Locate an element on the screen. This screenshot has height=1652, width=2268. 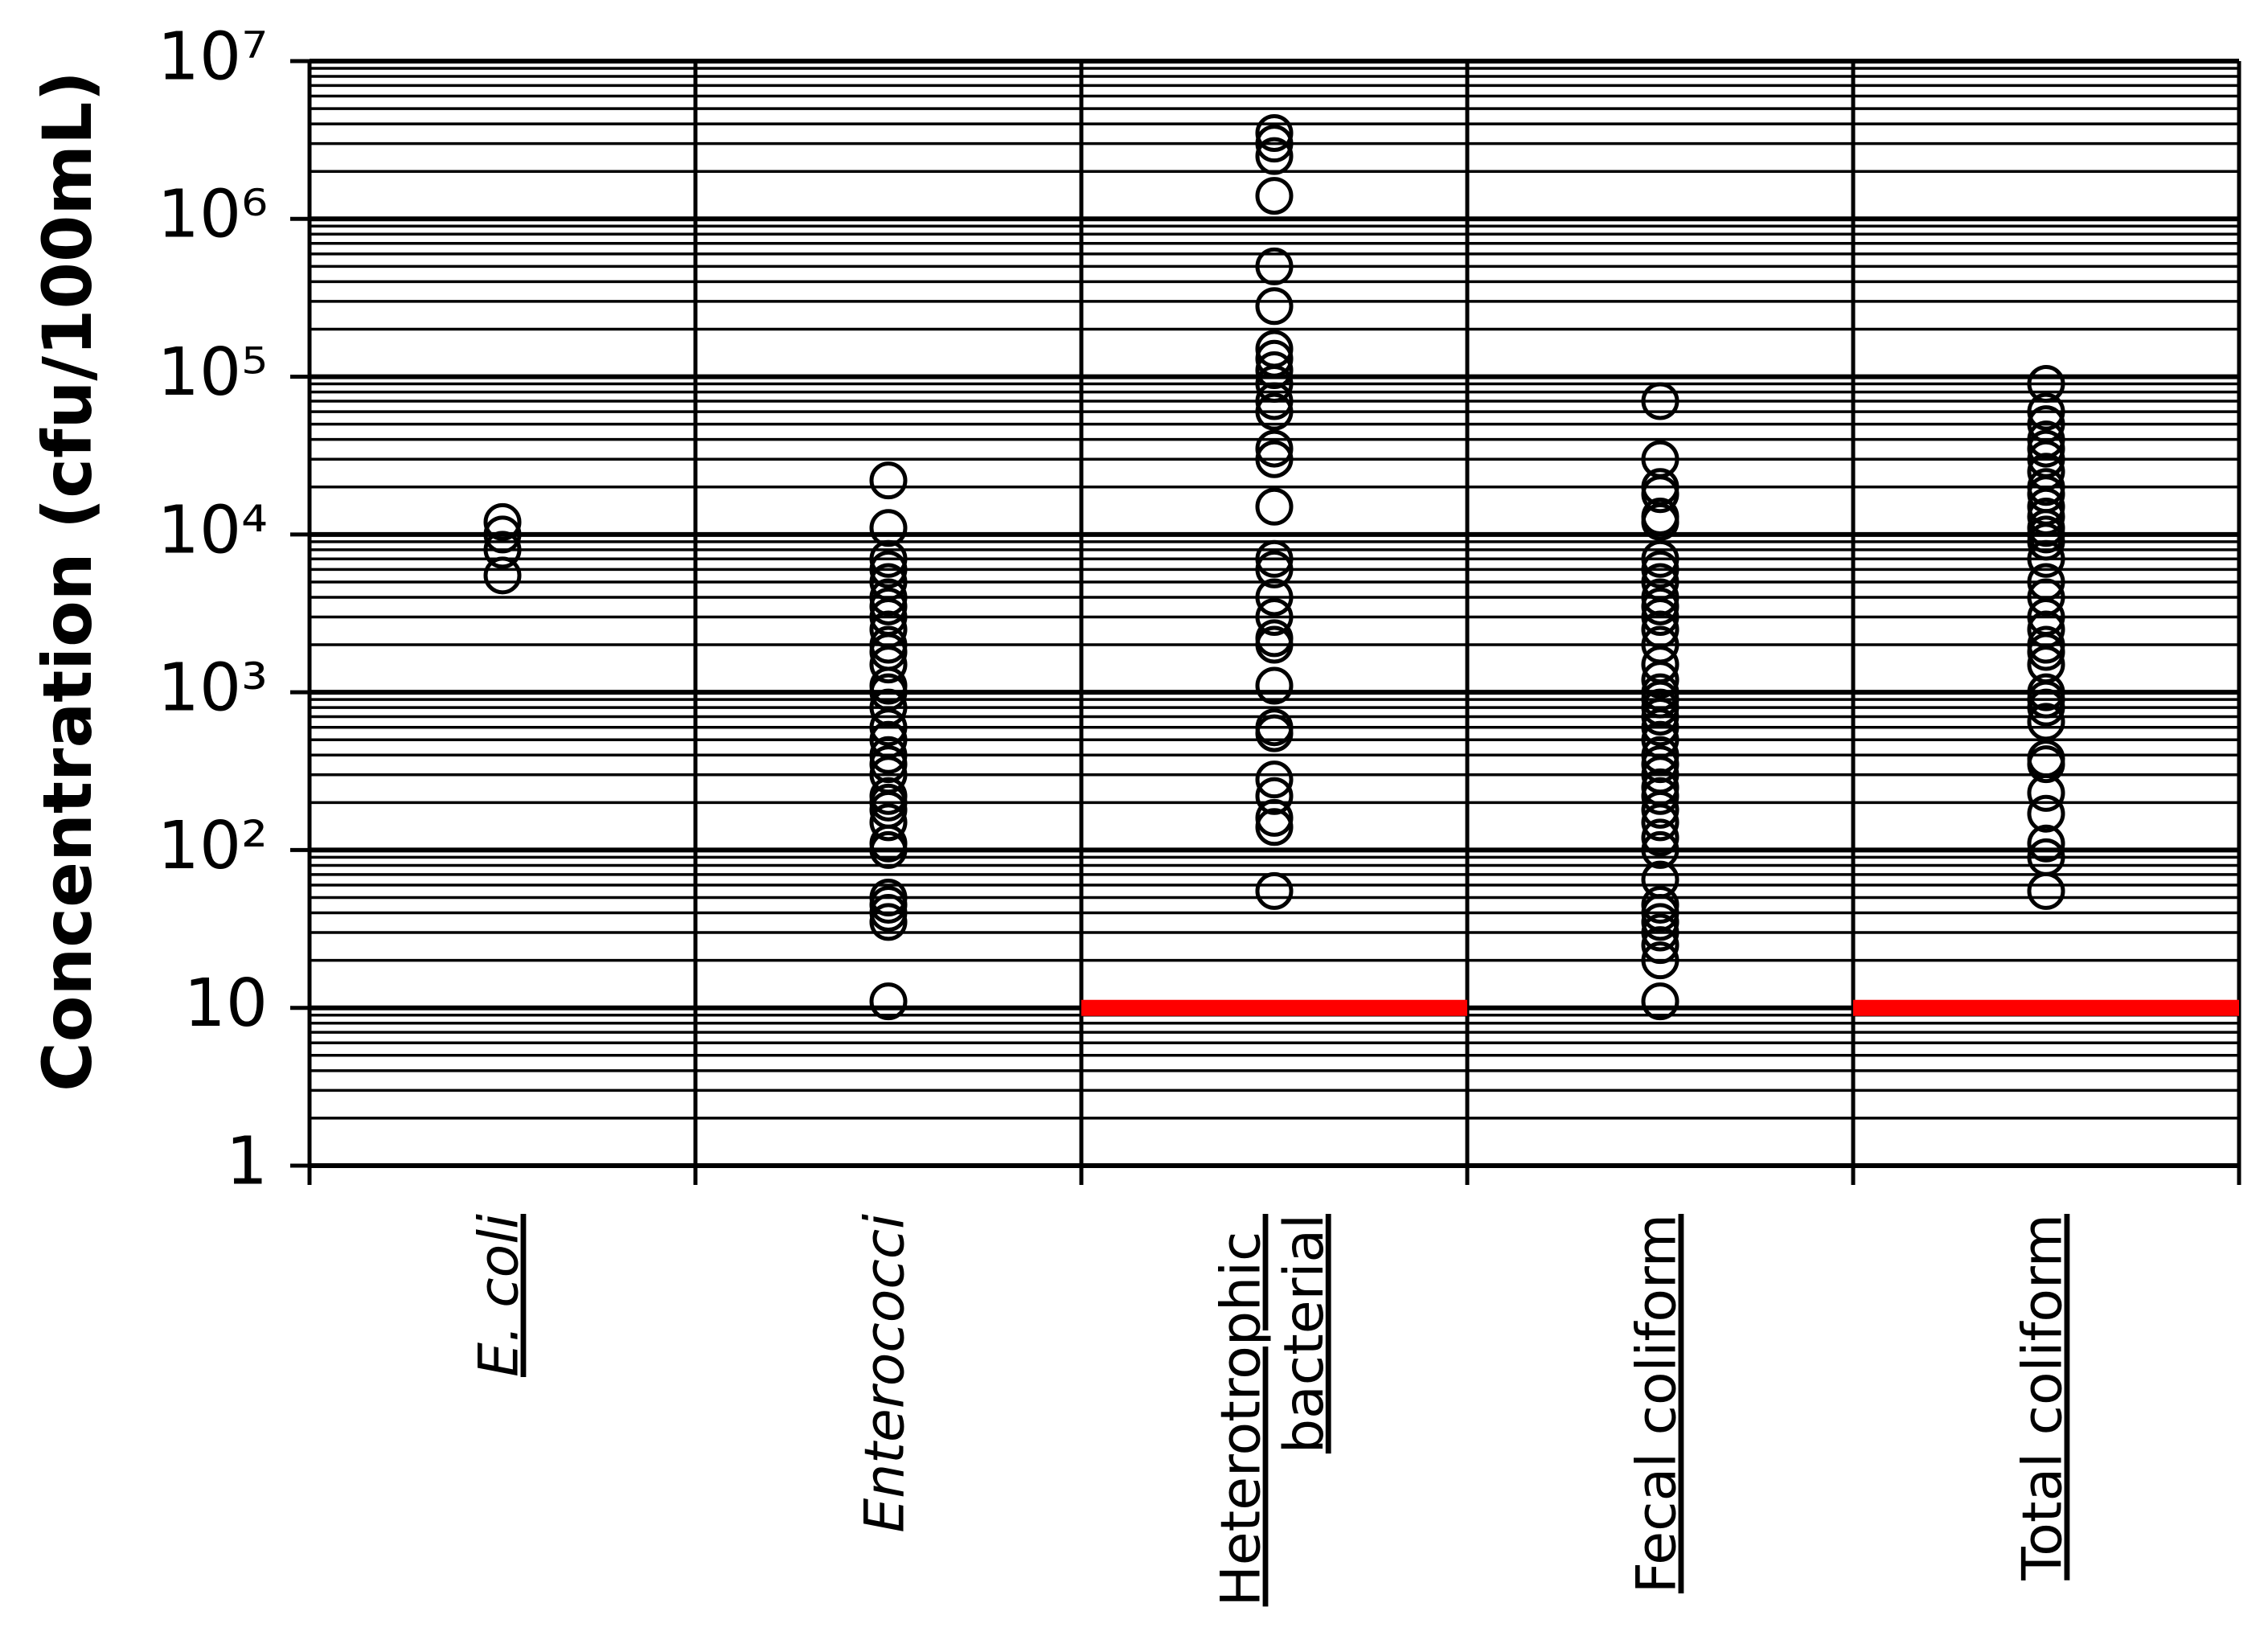
x-tick-label: Heterotrophic bacterial is located at coordinates (1272, 1410).